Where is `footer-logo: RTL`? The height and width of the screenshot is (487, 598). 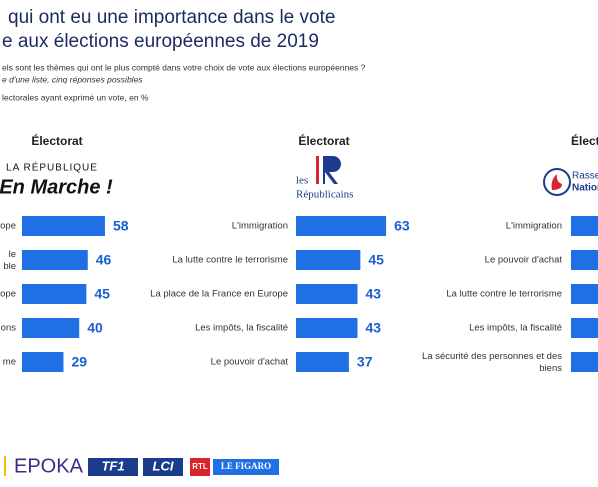 footer-logo: RTL is located at coordinates (200, 466).